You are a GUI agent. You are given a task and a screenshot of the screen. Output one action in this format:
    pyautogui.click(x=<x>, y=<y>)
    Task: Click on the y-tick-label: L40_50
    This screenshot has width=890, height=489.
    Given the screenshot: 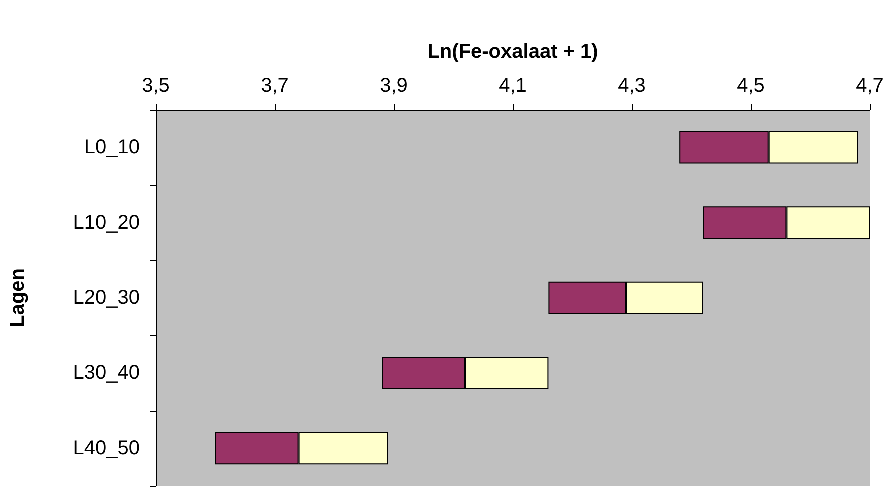 What is the action you would take?
    pyautogui.click(x=106, y=448)
    